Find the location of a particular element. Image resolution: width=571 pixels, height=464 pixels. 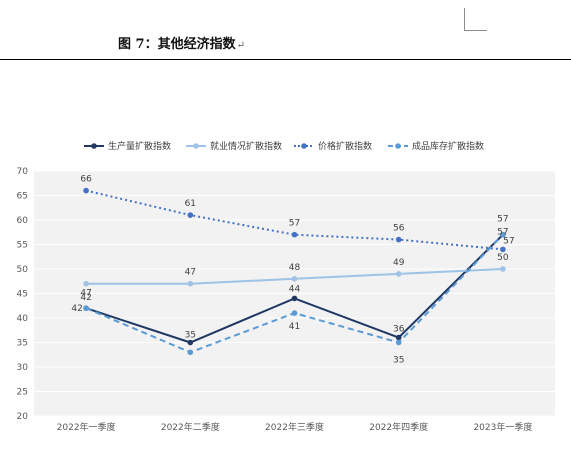

header-rule is located at coordinates (285, 59).